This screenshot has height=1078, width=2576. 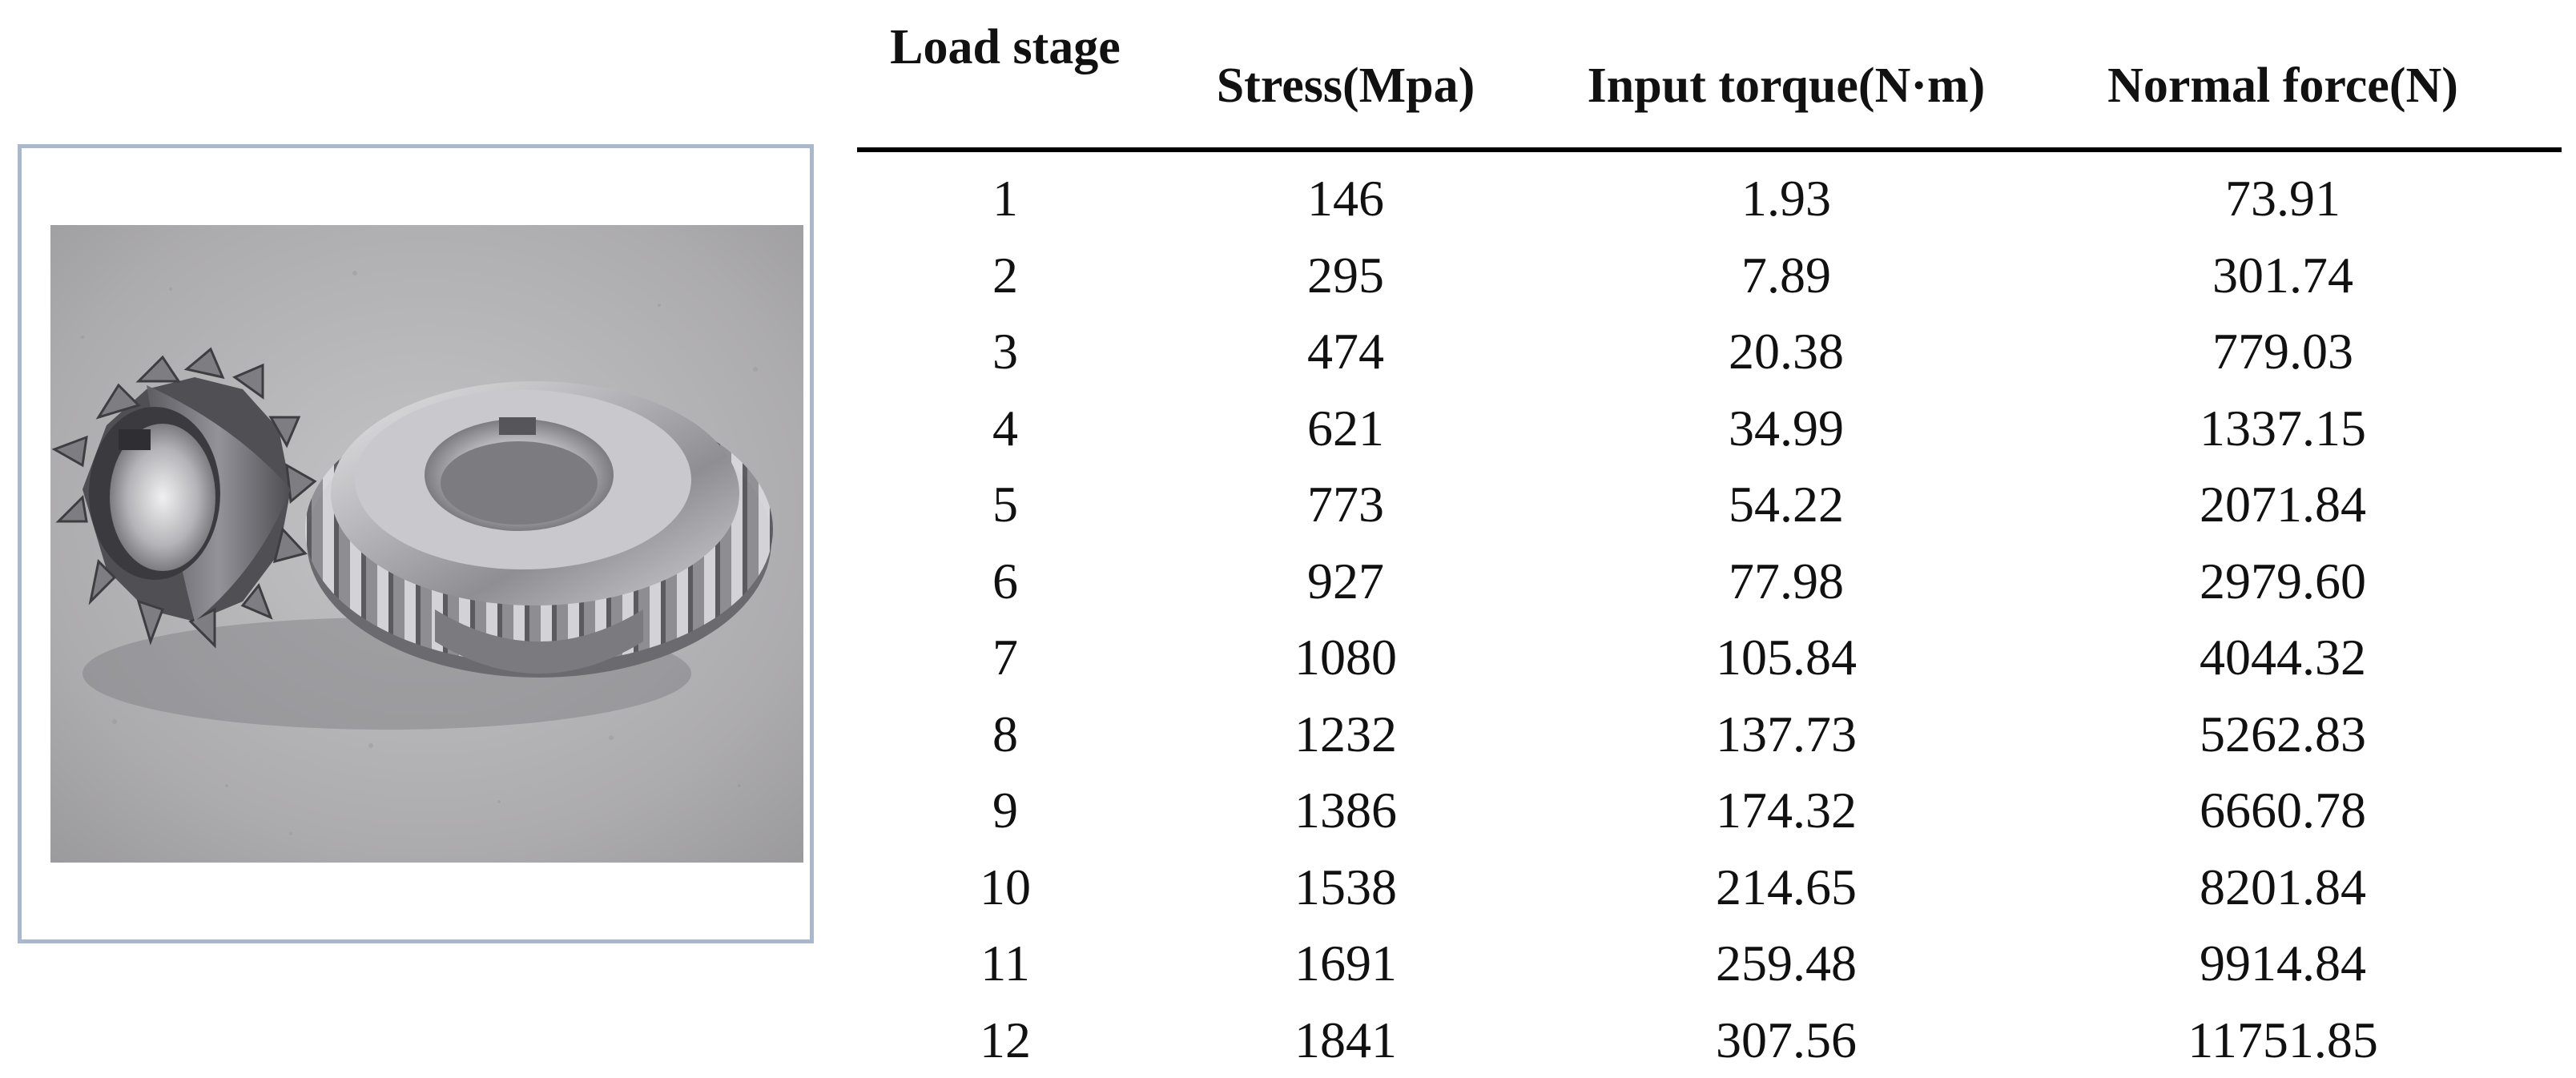 What do you see at coordinates (1786, 810) in the screenshot?
I see `cell-input-torque: 174.32` at bounding box center [1786, 810].